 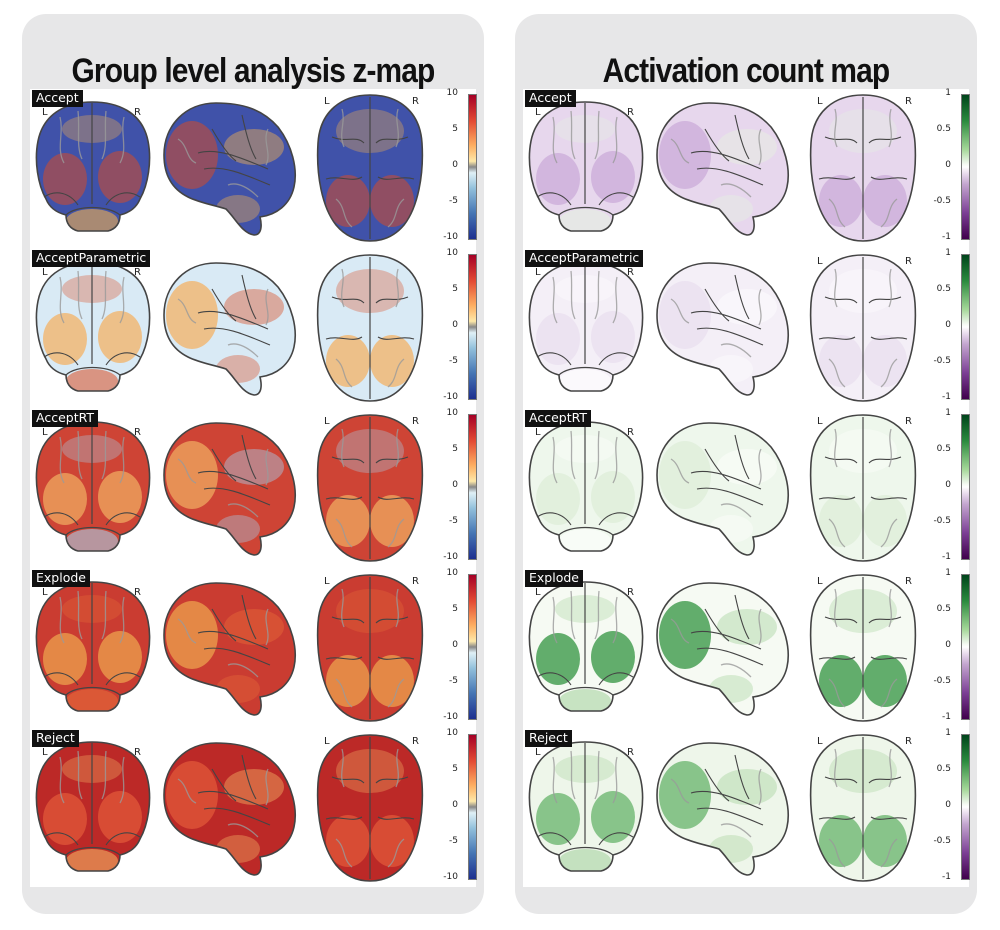 I want to click on brain-row: Accept L R L R 1 0.5 0 -0.5 -1, so click(x=746, y=168).